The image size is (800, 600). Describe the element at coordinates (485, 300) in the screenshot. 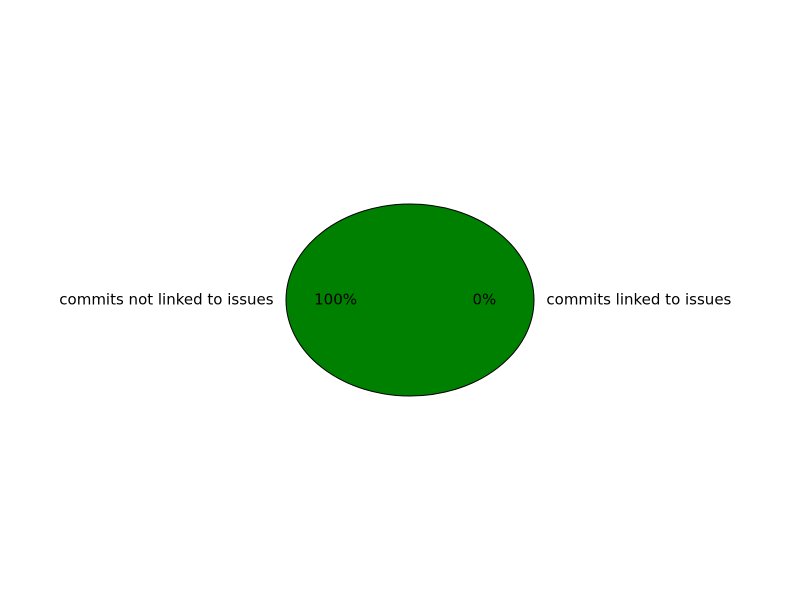

I see `slice-percent-label: 0%` at that location.